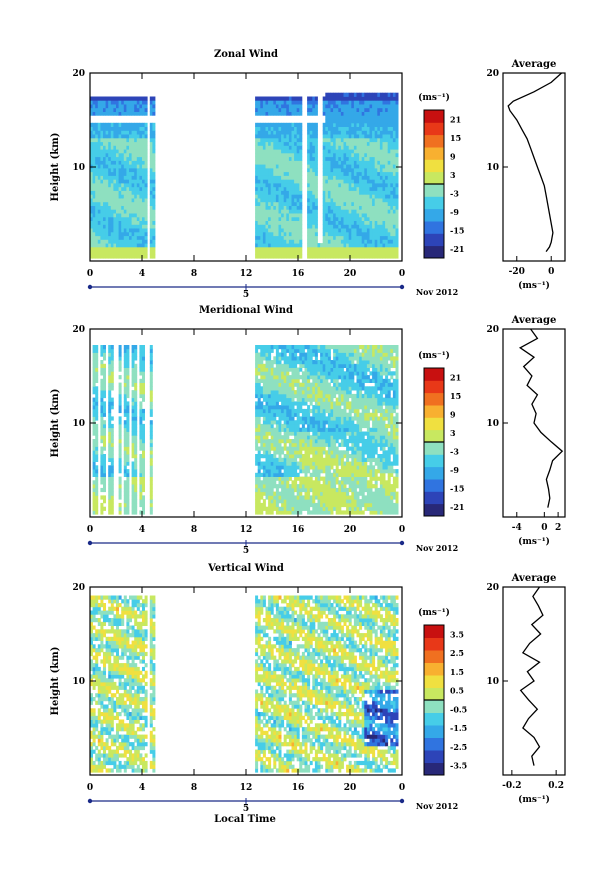 This screenshot has width=616, height=873. What do you see at coordinates (434, 215) in the screenshot?
I see `colorbar-segment` at bounding box center [434, 215].